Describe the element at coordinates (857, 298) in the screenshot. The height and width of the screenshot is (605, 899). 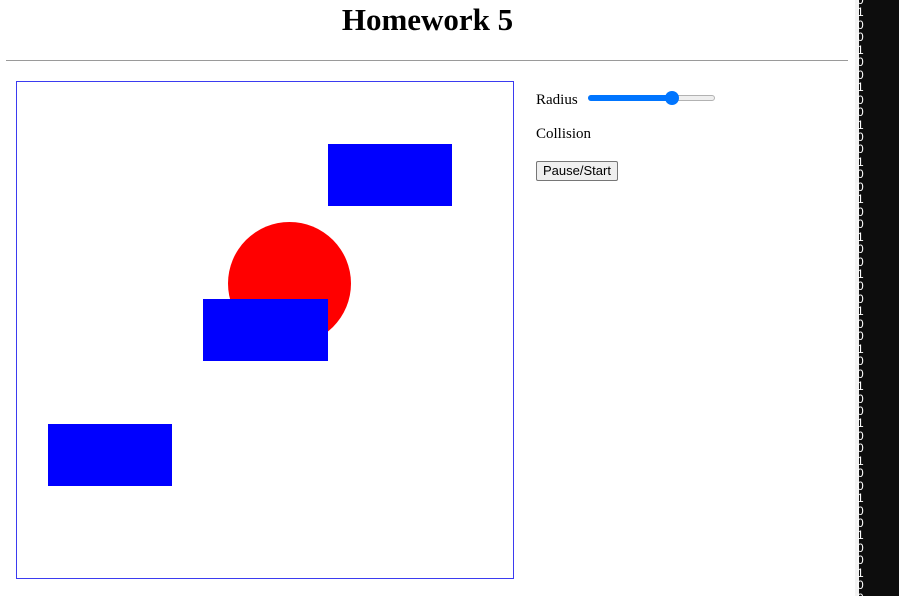
I see `side-panel-edge` at that location.